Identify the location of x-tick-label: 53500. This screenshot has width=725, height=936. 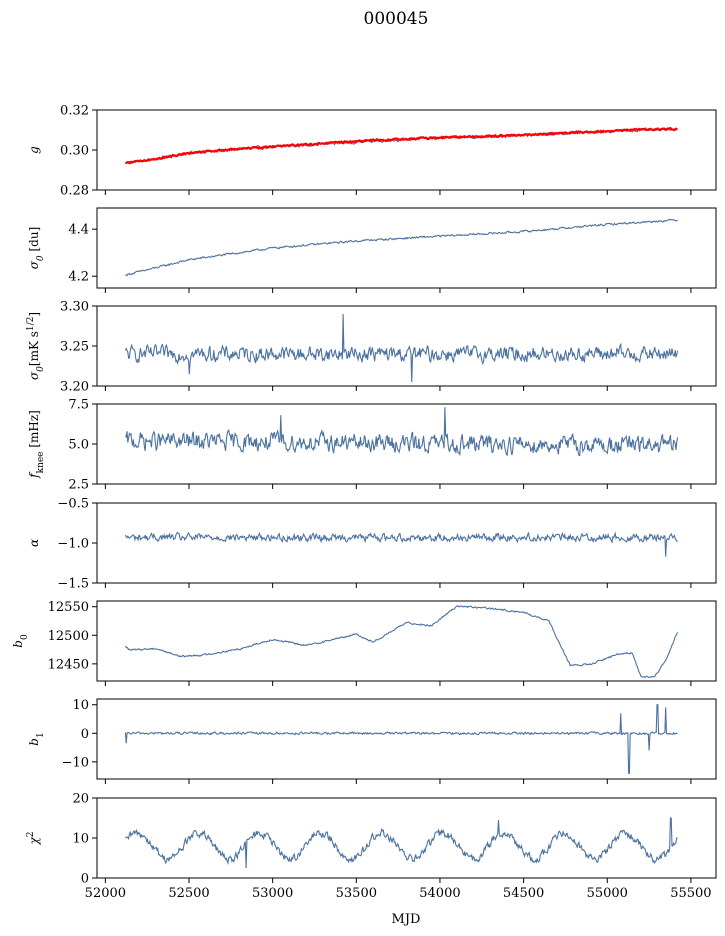
(356, 893).